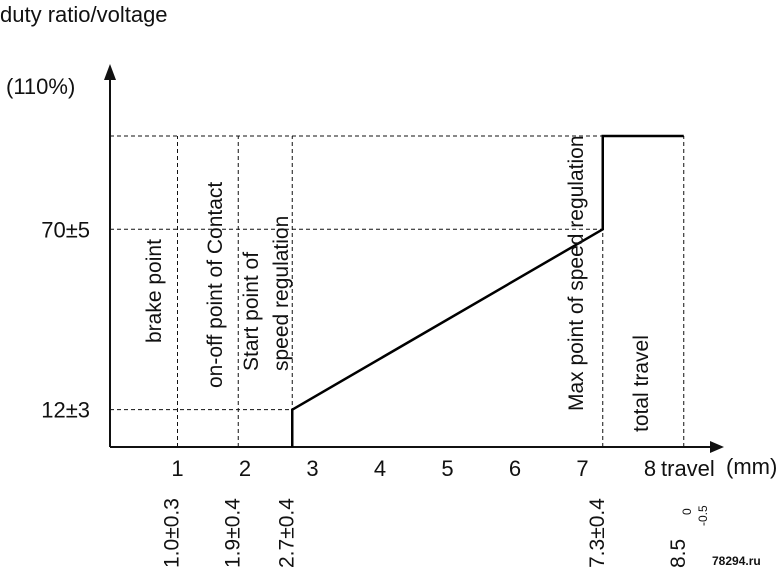 Image resolution: width=778 pixels, height=572 pixels. Describe the element at coordinates (177, 468) in the screenshot. I see `x-tick-label: 1` at that location.